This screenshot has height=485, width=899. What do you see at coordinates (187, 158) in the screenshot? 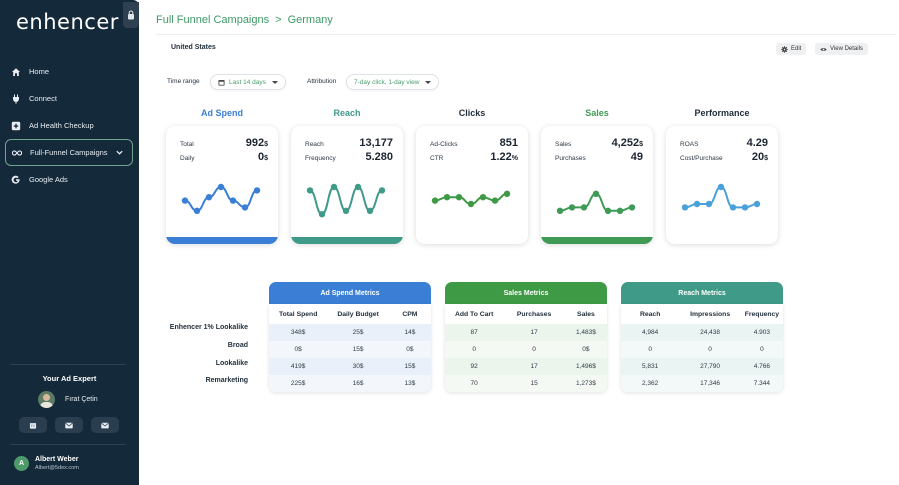
I see `kpi-label: Daily` at bounding box center [187, 158].